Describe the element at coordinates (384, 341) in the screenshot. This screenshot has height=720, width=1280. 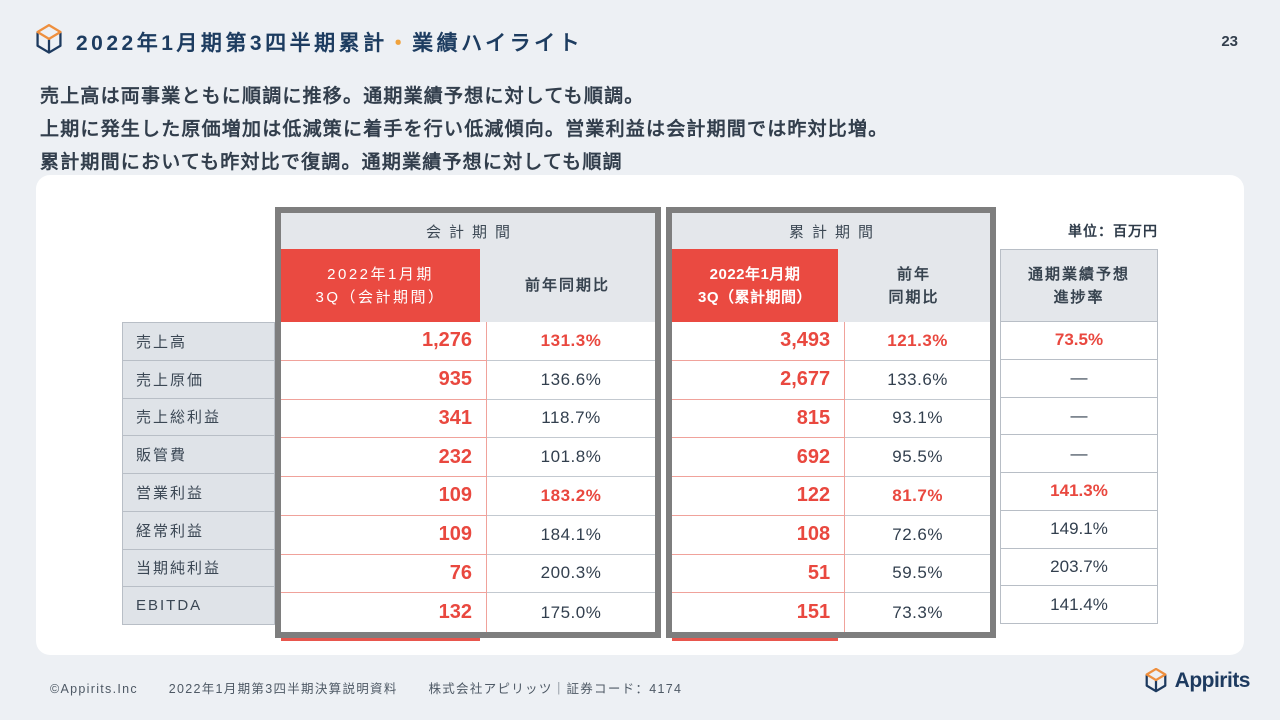
I see `fiscal-value-cell: 1,276` at that location.